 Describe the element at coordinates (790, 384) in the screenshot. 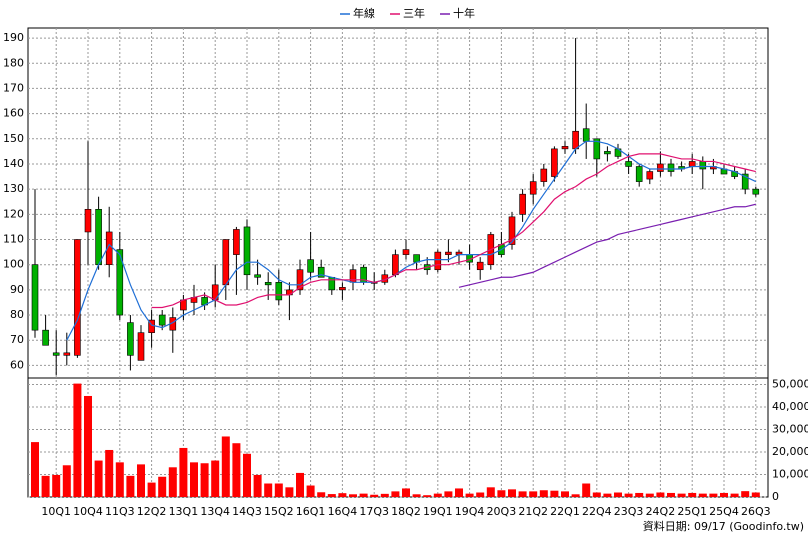

I see `y2-tick-label: 50,000` at that location.